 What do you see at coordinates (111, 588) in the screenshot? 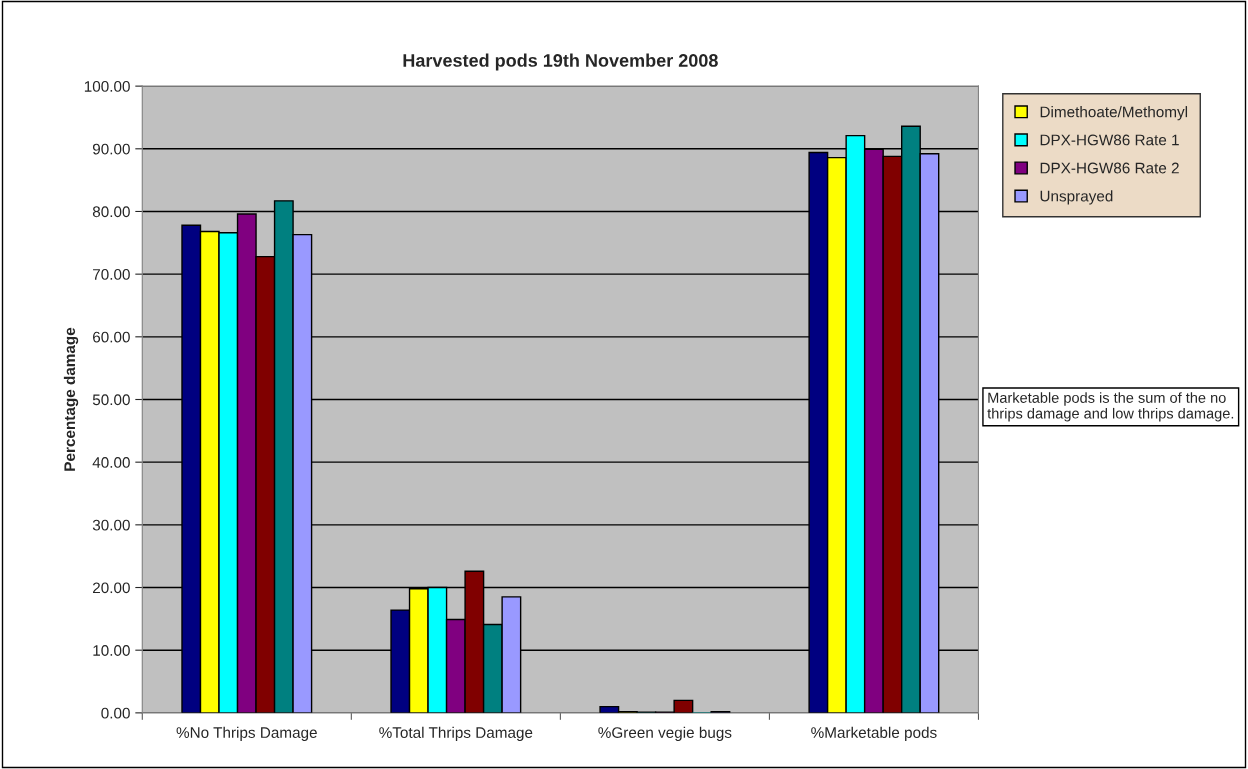
I see `y-tick-label: 20.00` at bounding box center [111, 588].